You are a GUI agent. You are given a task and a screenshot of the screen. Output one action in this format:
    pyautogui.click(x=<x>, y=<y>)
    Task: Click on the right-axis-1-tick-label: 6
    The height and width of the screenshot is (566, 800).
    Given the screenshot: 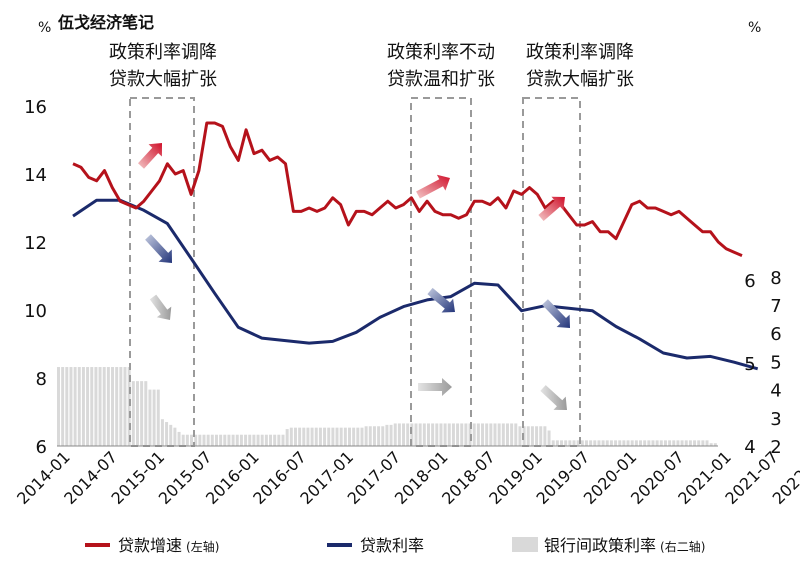 What is the action you would take?
    pyautogui.click(x=749, y=281)
    